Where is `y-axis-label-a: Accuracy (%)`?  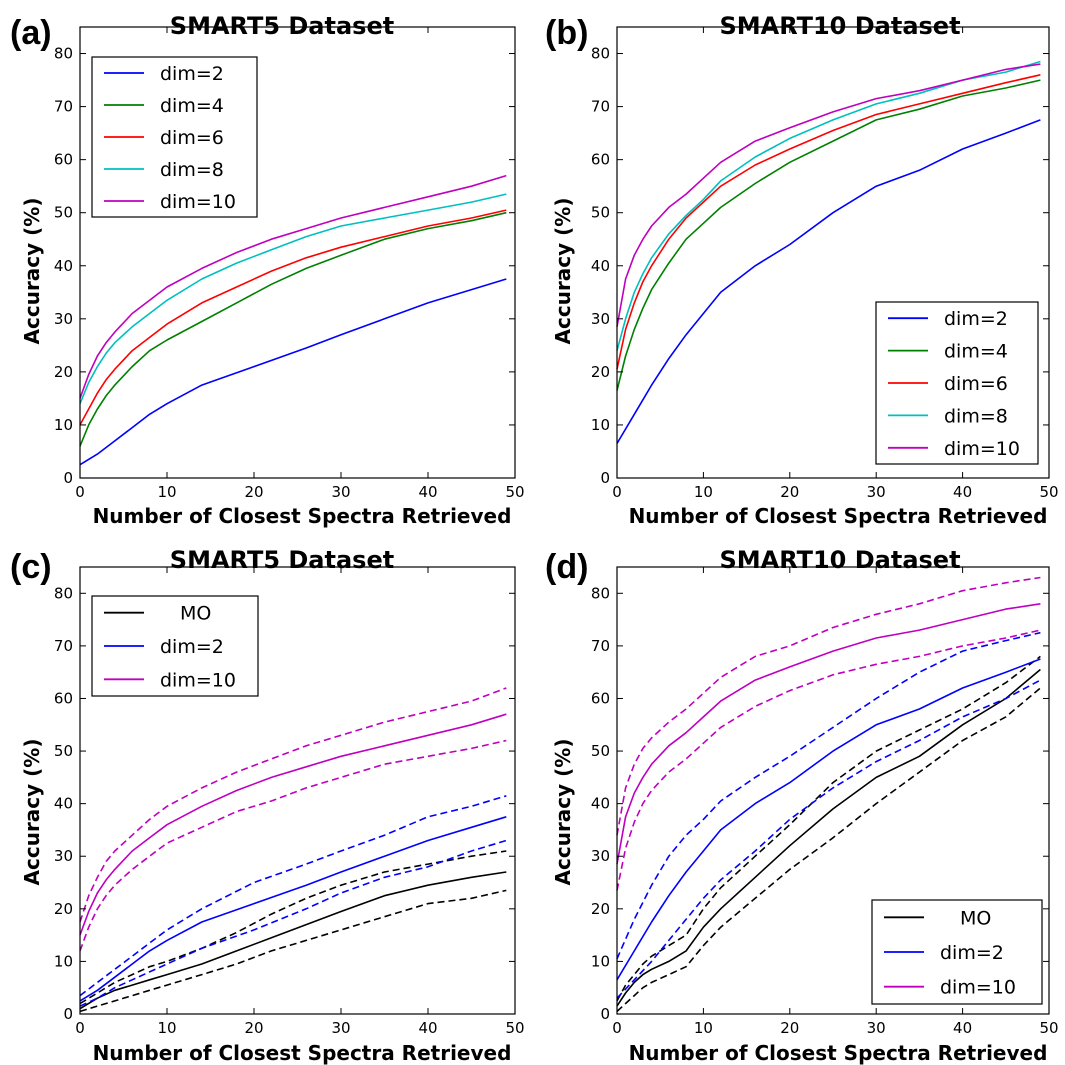
y-axis-label-a: Accuracy (%) is located at coordinates (32, 271).